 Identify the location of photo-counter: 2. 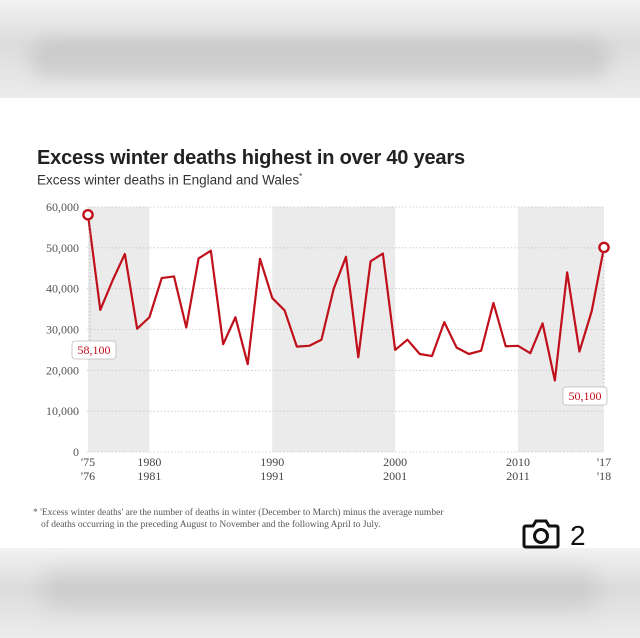
(554, 536).